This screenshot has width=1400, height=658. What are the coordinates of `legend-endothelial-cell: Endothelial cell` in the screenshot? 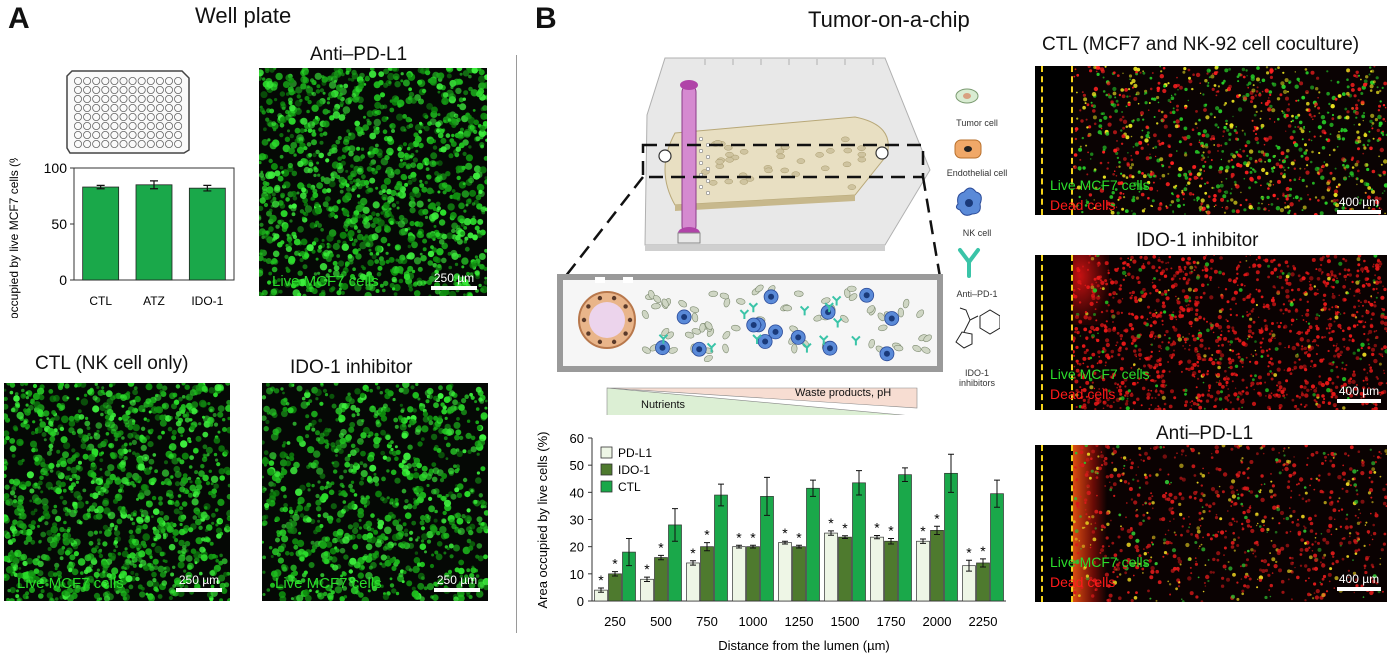 It's located at (977, 173).